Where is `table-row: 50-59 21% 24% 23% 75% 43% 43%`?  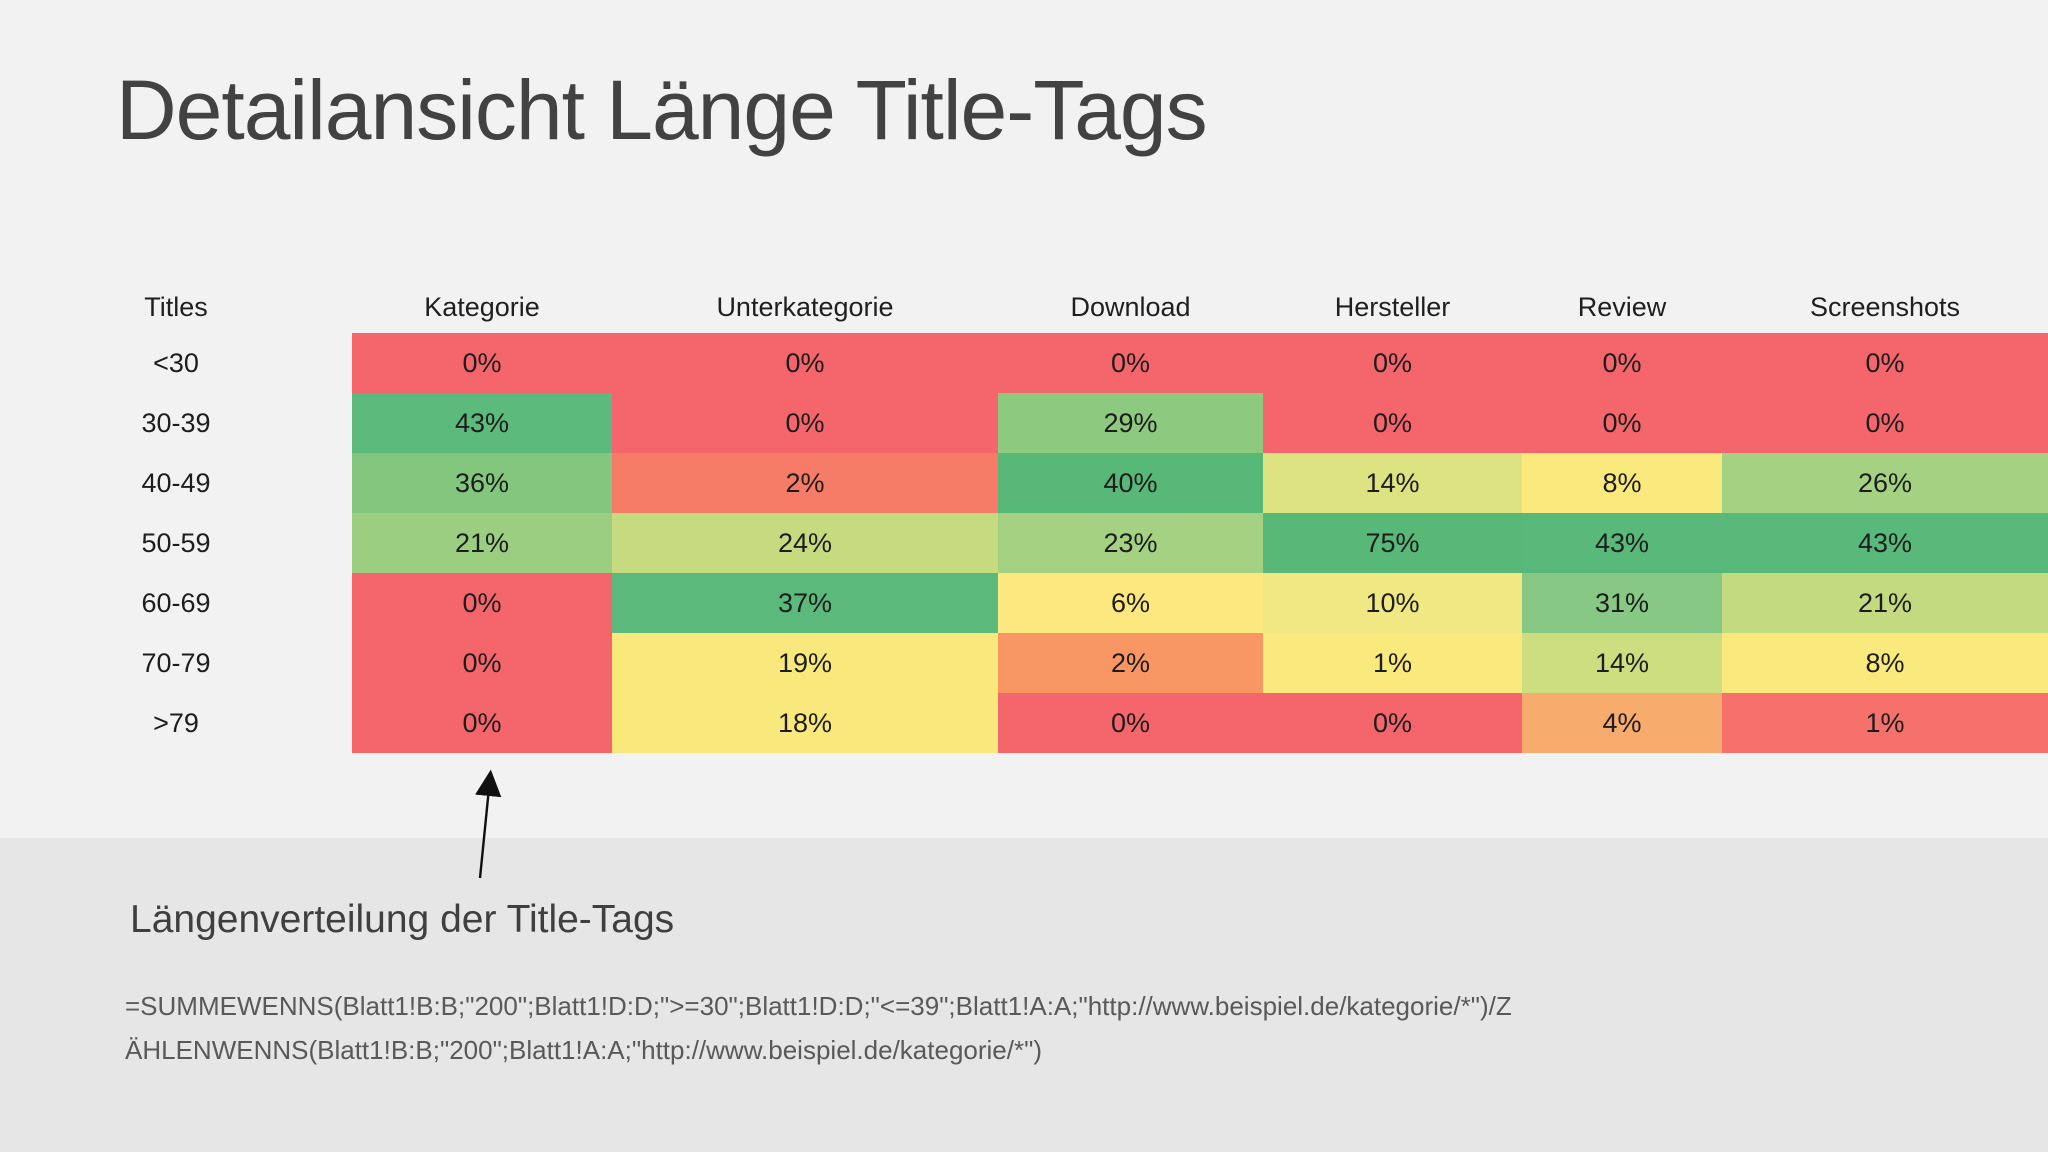
table-row: 50-59 21% 24% 23% 75% 43% 43% is located at coordinates (1024, 543).